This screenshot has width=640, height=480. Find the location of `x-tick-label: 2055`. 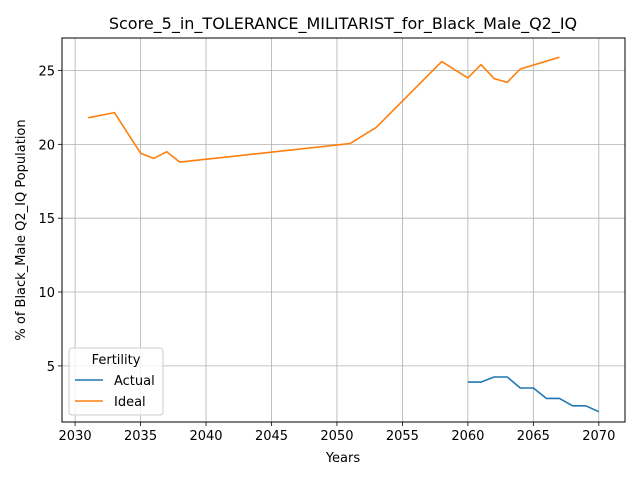

x-tick-label: 2055 is located at coordinates (402, 436).